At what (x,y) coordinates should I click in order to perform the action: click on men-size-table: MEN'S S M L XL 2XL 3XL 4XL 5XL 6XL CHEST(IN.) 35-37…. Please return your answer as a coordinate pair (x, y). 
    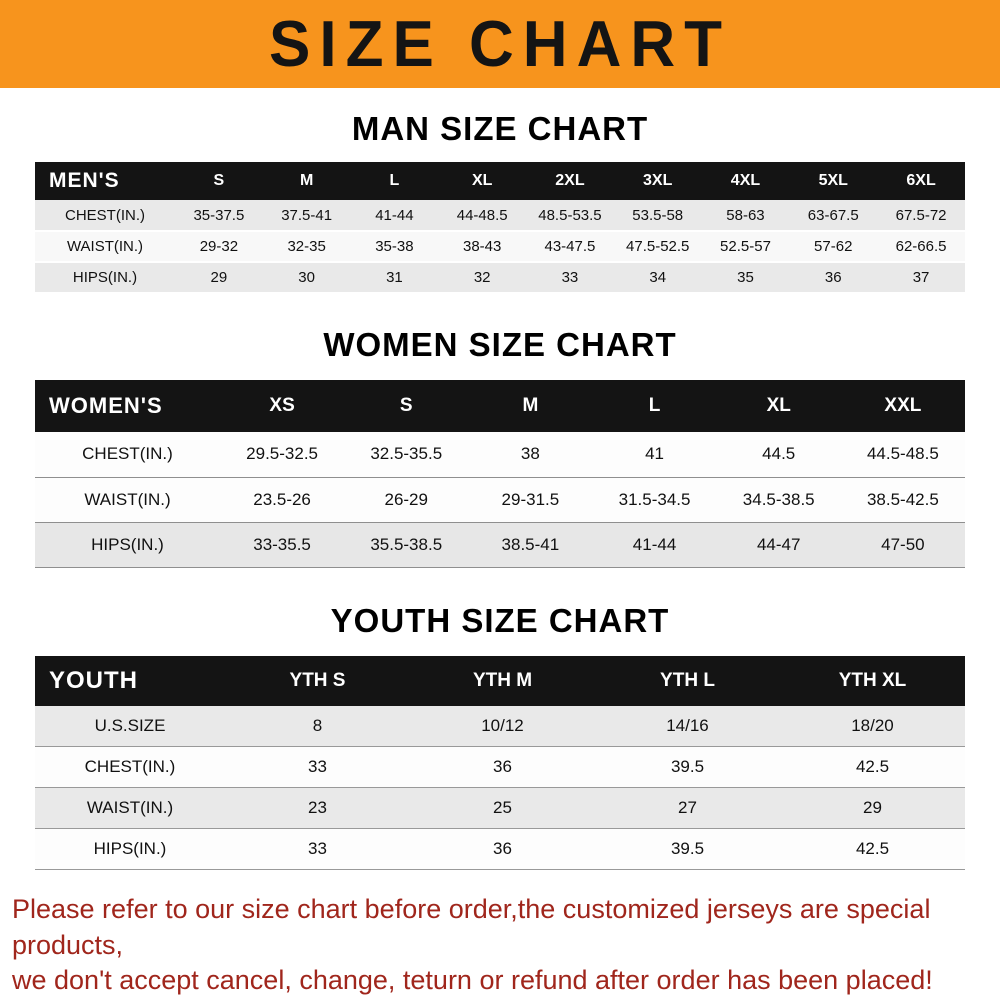
    Looking at the image, I should click on (500, 228).